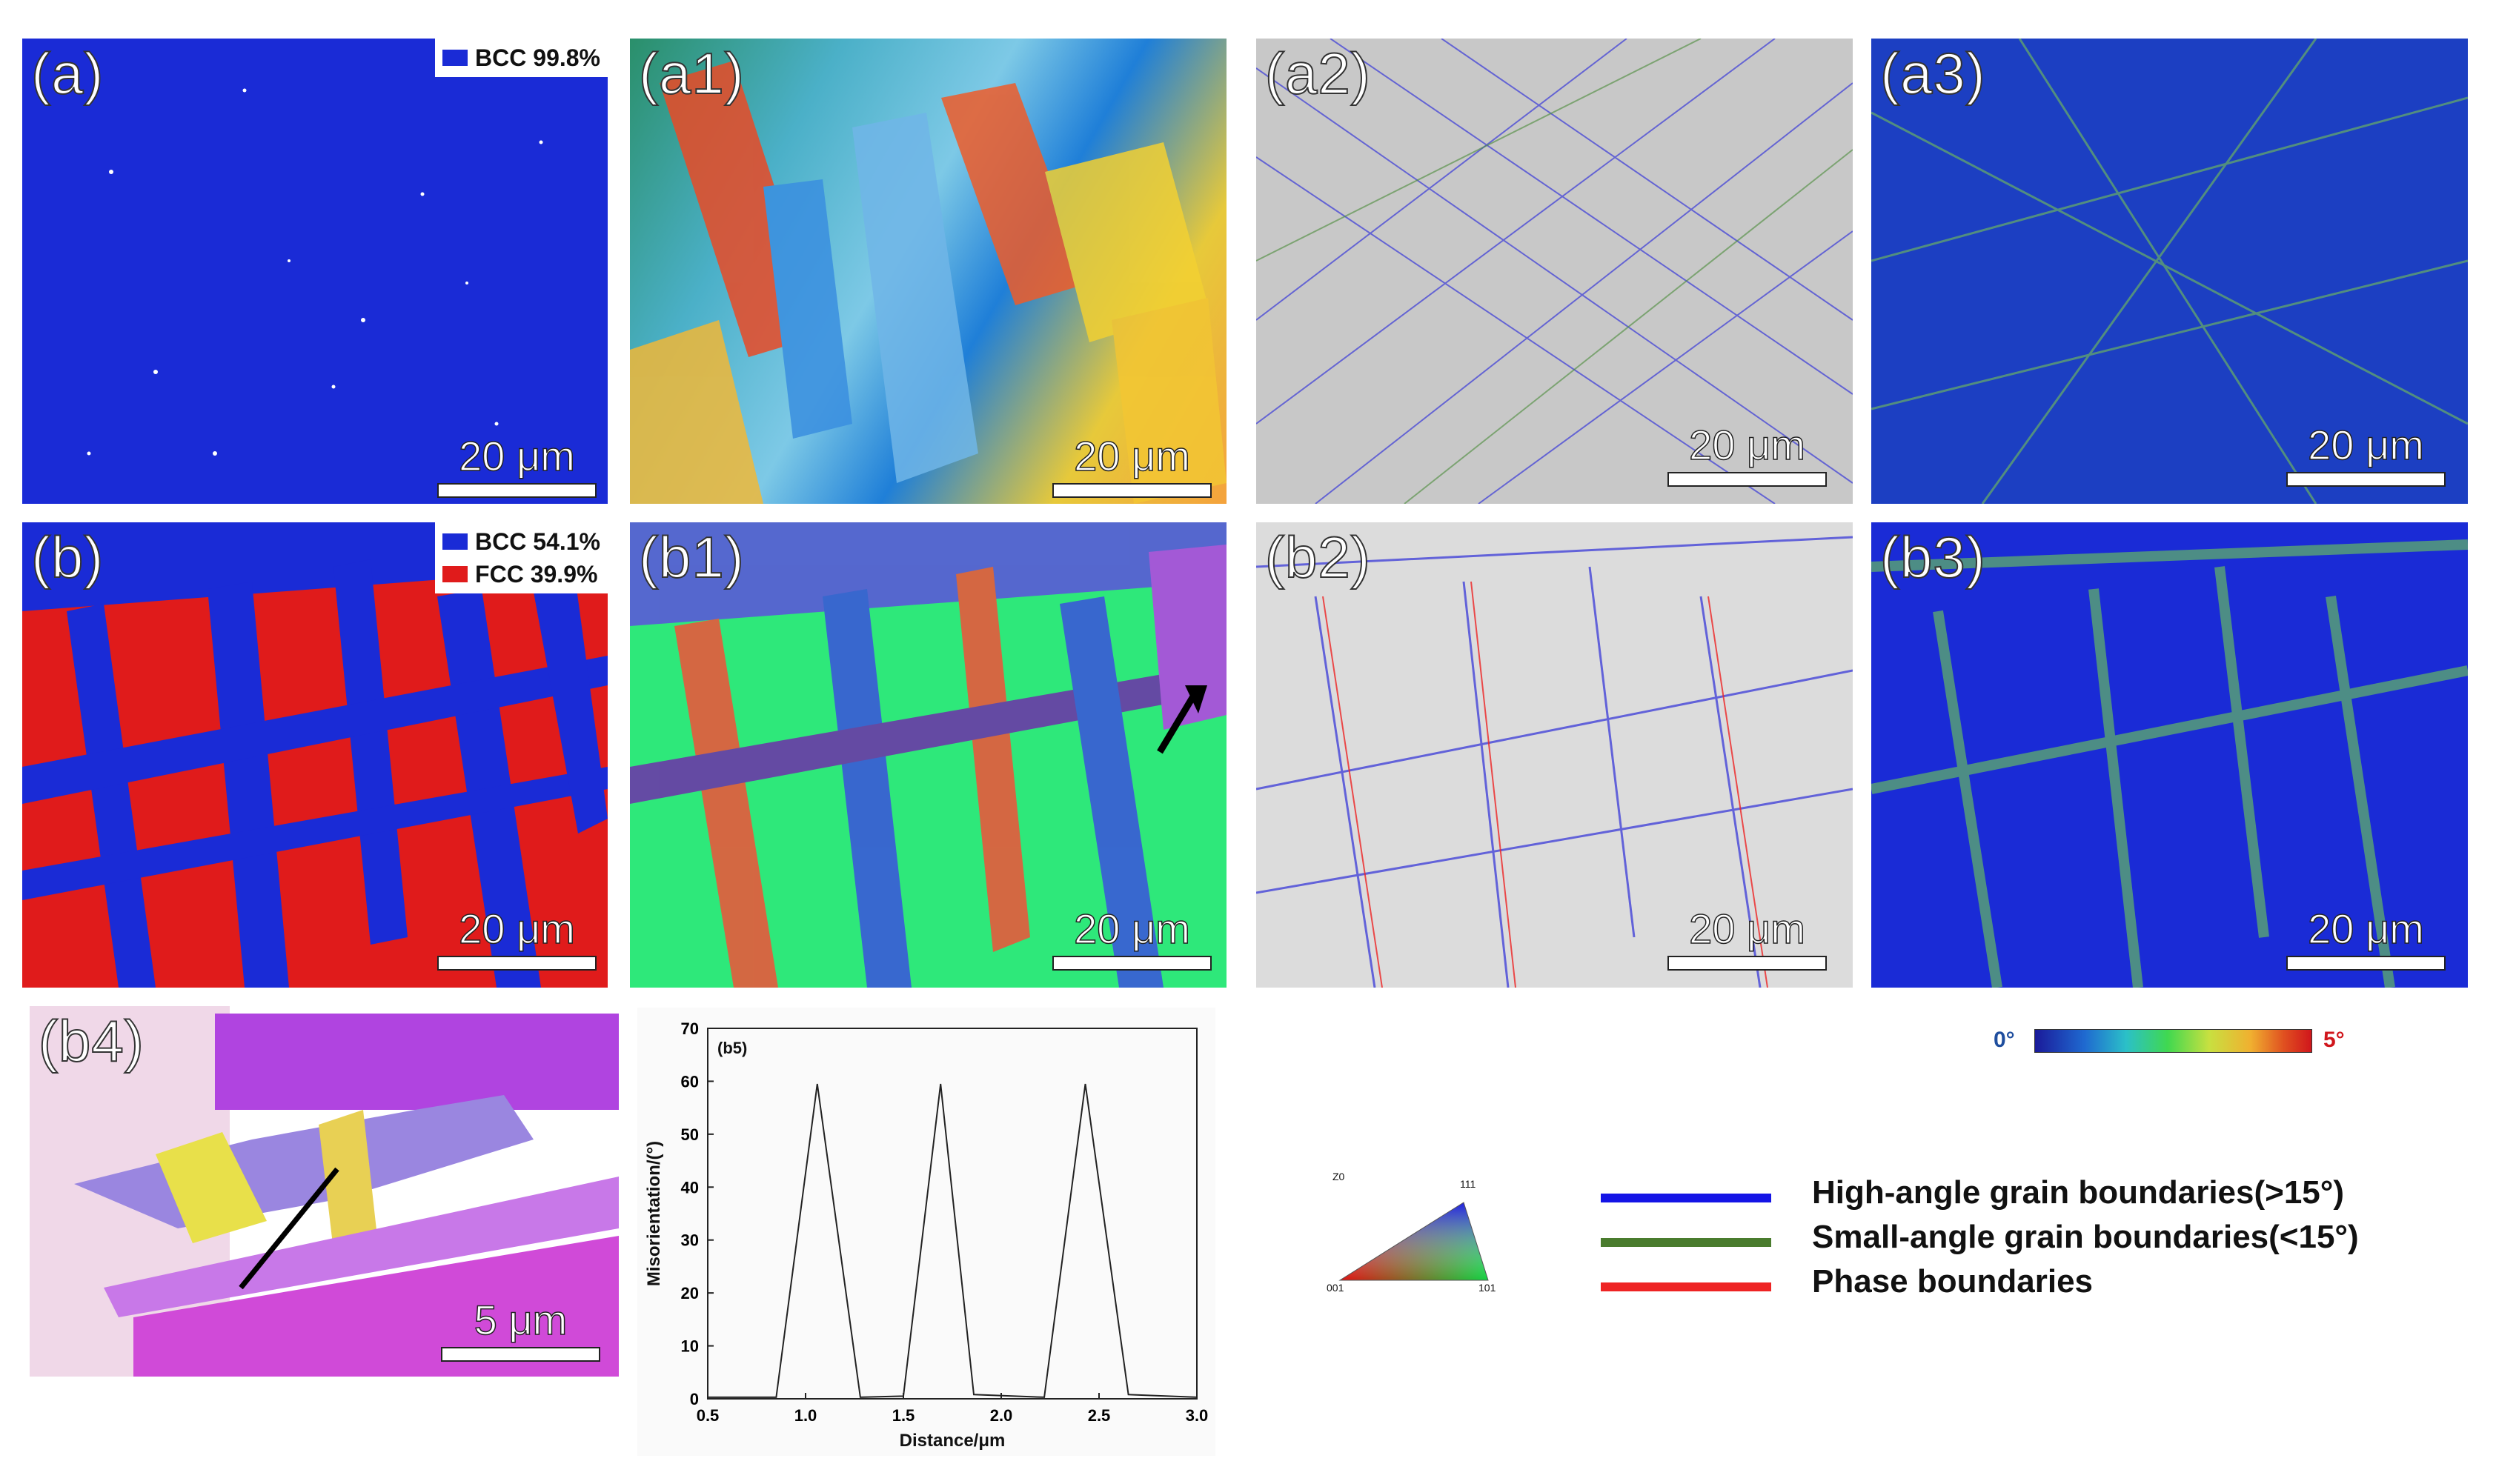  What do you see at coordinates (1182, 719) in the screenshot?
I see `arrow-icon` at bounding box center [1182, 719].